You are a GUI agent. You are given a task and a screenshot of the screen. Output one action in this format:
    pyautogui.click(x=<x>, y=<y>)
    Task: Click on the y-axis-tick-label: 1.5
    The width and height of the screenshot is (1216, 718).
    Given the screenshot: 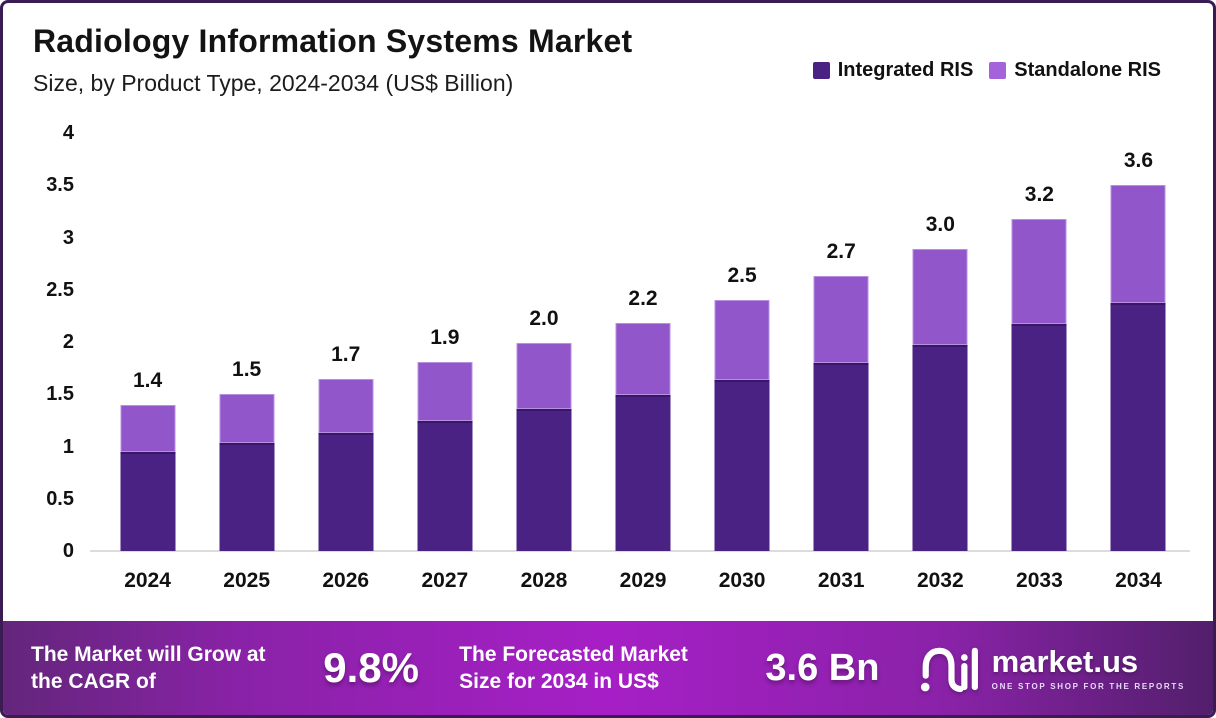 What is the action you would take?
    pyautogui.click(x=60, y=394)
    